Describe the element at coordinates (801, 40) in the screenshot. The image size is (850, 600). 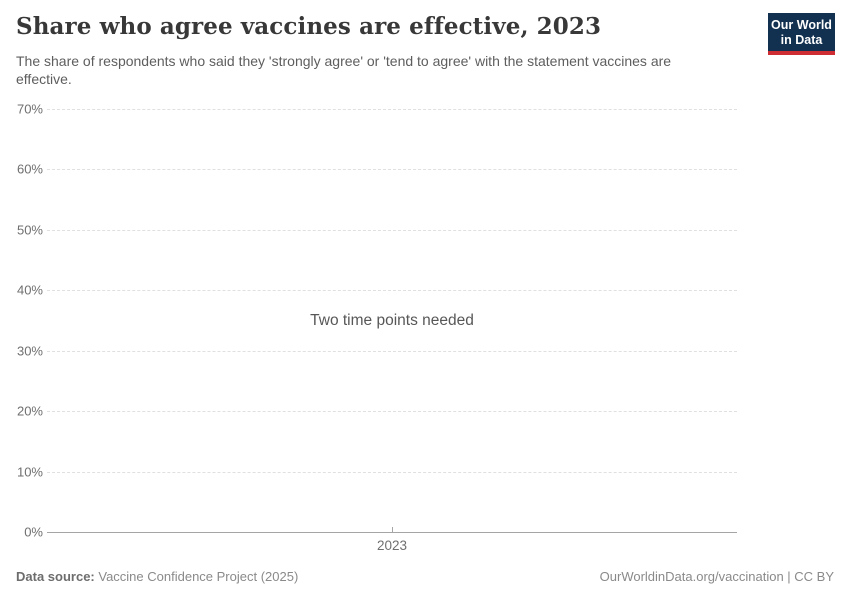
I see `owid-logo-line2: in Data` at that location.